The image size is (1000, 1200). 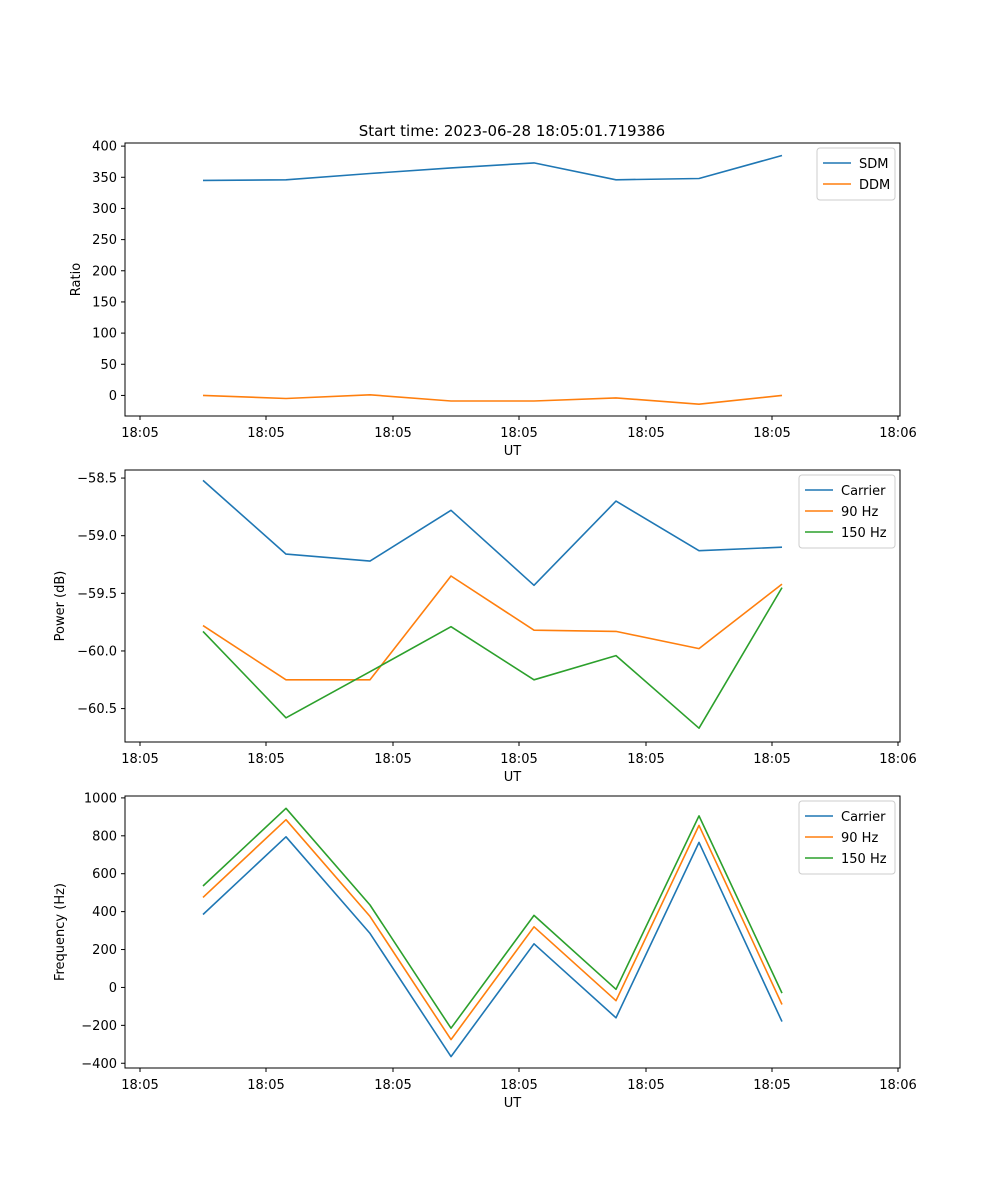 I want to click on y-tick-label: 300, so click(x=104, y=209).